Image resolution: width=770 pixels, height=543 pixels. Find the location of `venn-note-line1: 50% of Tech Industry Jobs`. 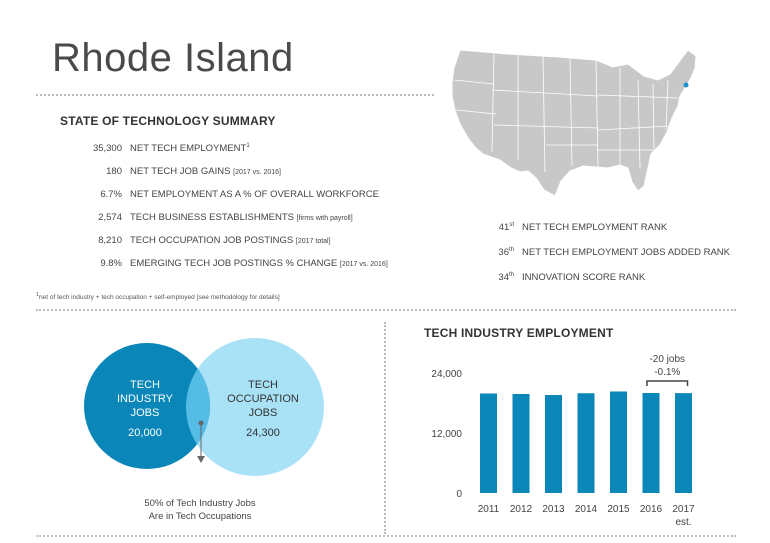

venn-note-line1: 50% of Tech Industry Jobs is located at coordinates (200, 503).